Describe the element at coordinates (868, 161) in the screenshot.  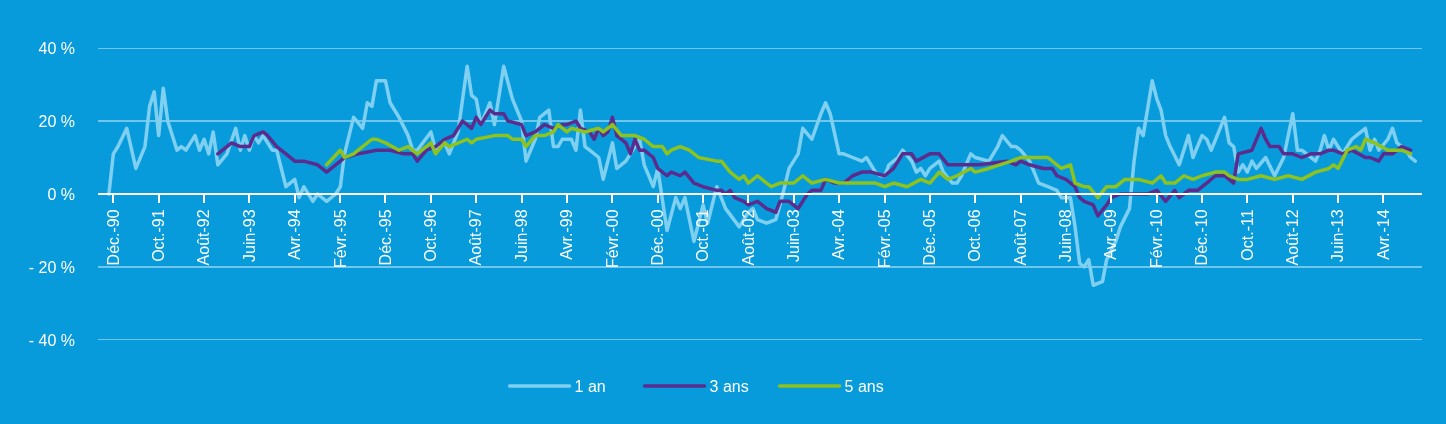
I see `line-series` at that location.